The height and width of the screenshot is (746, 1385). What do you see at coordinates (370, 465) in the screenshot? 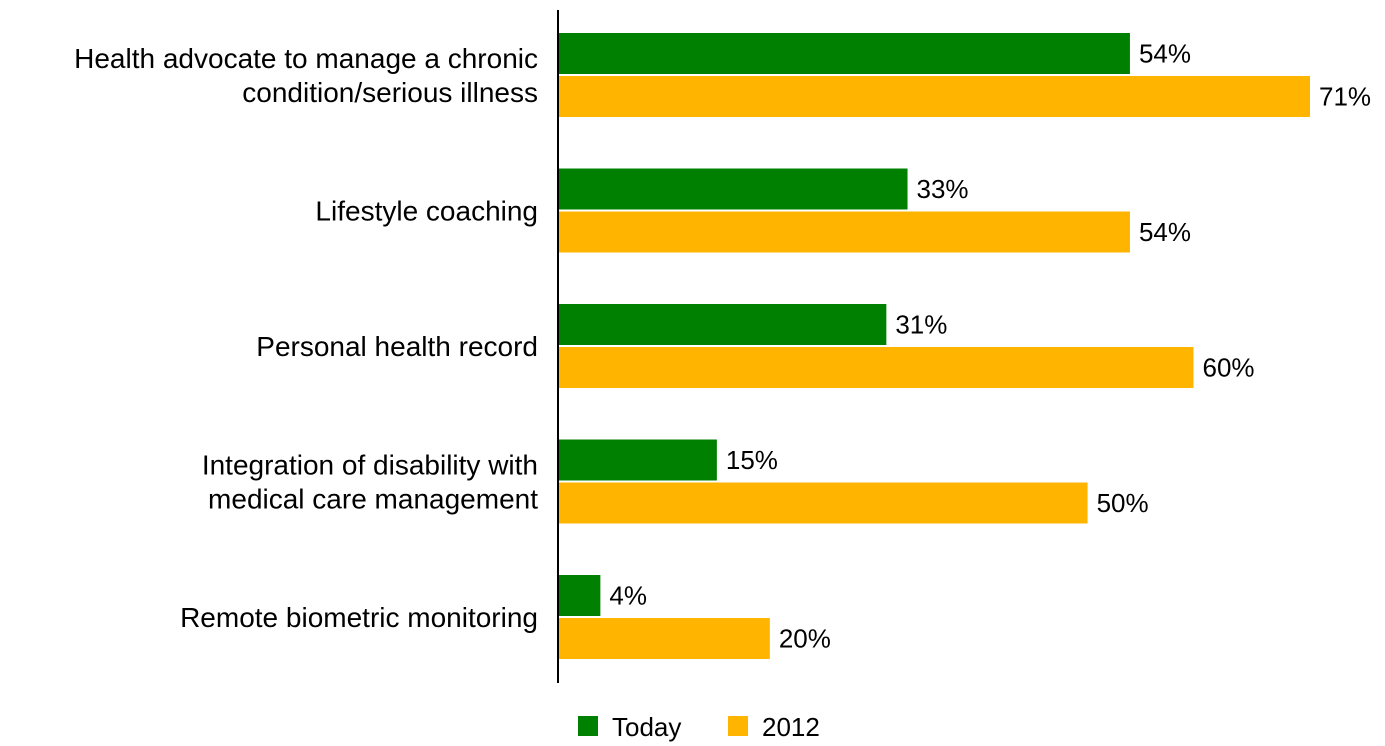
I see `category-label-3-line-0: Integration of disability with` at bounding box center [370, 465].